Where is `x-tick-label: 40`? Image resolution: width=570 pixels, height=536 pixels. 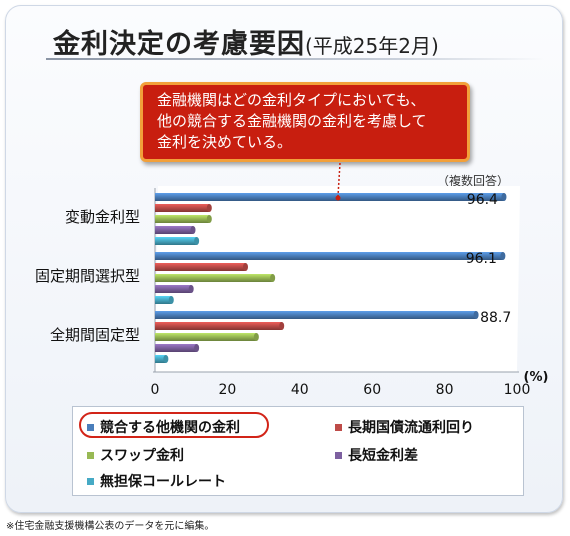
x-tick-label: 40 is located at coordinates (300, 390).